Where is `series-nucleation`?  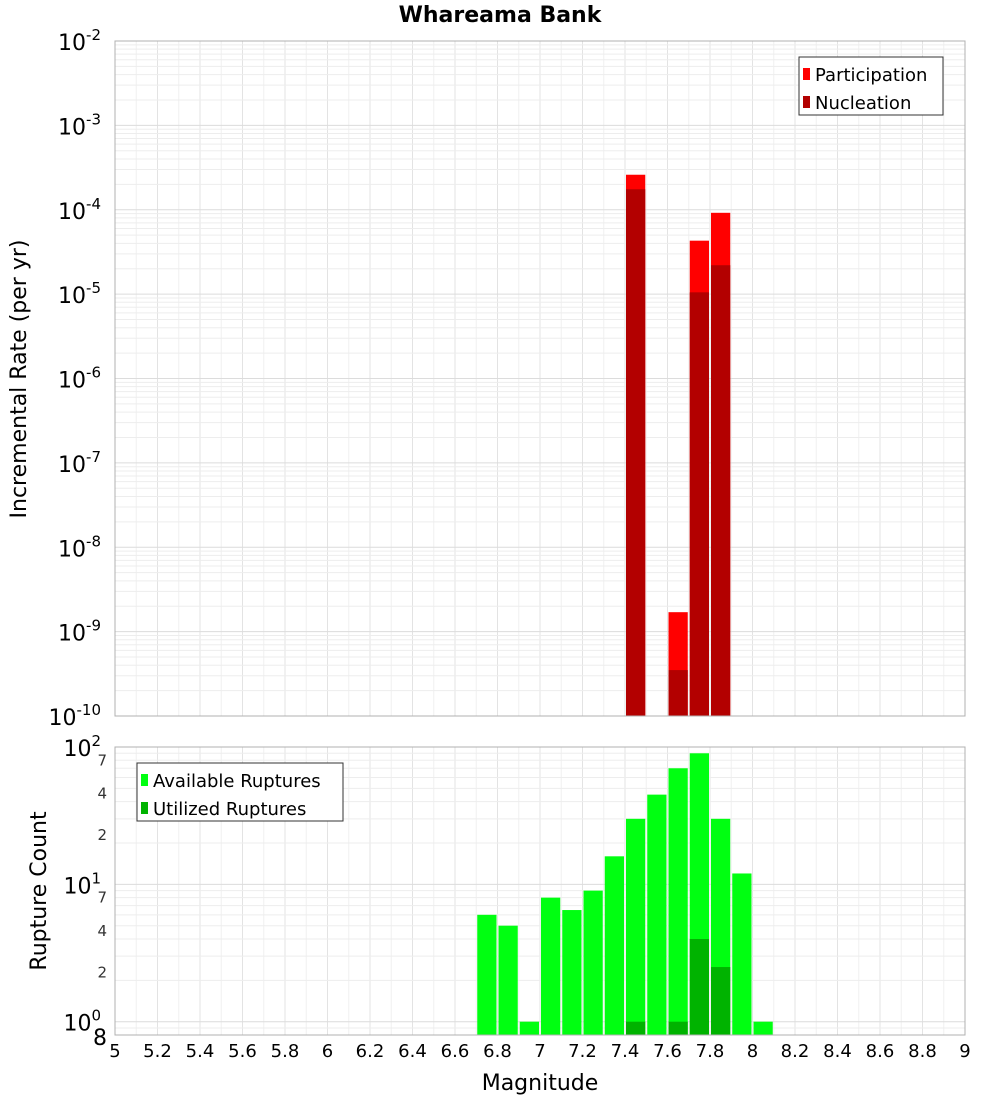 series-nucleation is located at coordinates (678, 453).